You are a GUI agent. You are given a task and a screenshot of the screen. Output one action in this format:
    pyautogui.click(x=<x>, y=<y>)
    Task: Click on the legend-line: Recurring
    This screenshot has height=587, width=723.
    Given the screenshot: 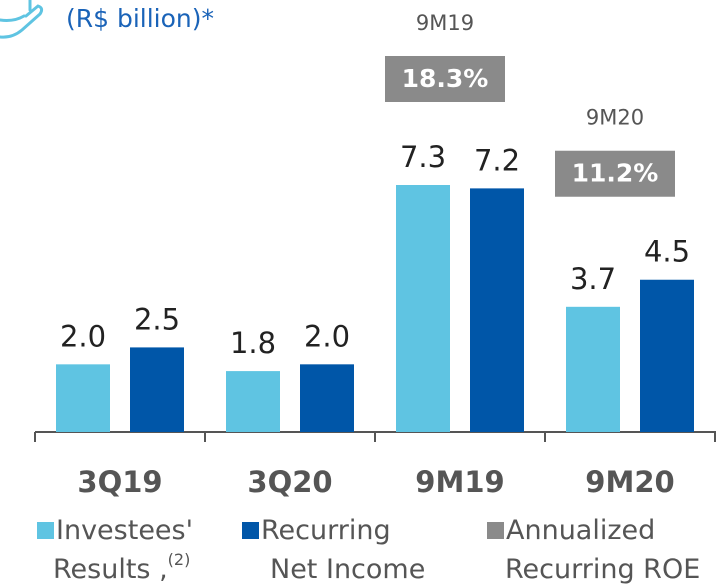 What is the action you would take?
    pyautogui.click(x=326, y=530)
    